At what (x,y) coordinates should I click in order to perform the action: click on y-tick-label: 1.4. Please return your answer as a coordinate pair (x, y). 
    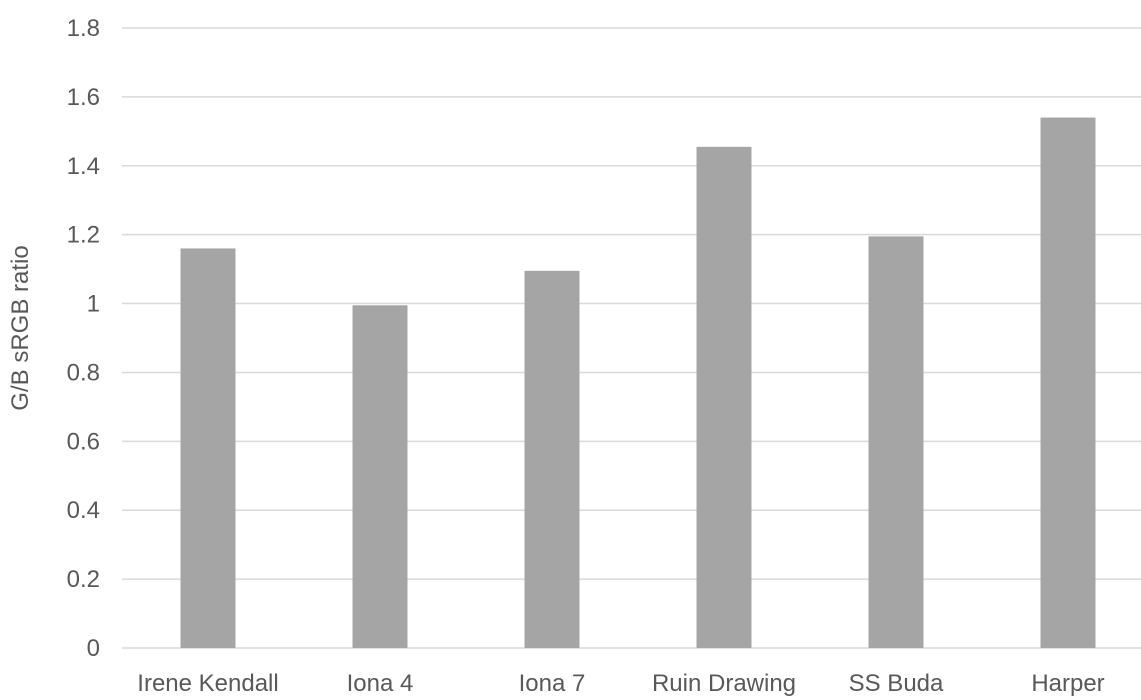
    Looking at the image, I should click on (83, 166).